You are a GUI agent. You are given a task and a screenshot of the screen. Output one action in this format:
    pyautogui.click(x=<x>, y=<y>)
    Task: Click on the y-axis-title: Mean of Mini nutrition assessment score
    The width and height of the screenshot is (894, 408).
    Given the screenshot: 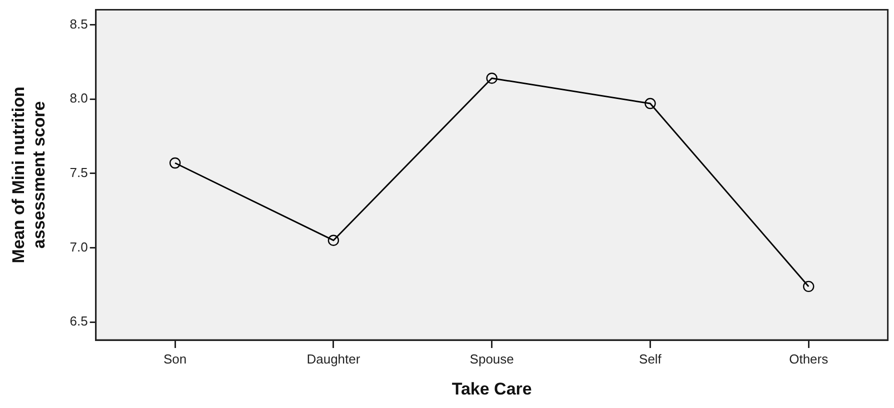 What is the action you would take?
    pyautogui.click(x=28, y=175)
    